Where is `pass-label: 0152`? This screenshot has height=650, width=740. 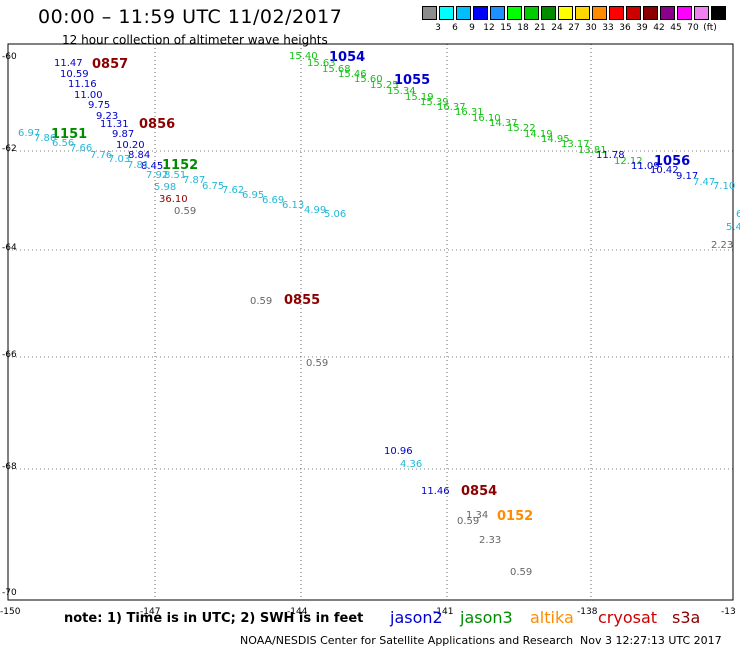
pass-label: 0152 is located at coordinates (515, 516).